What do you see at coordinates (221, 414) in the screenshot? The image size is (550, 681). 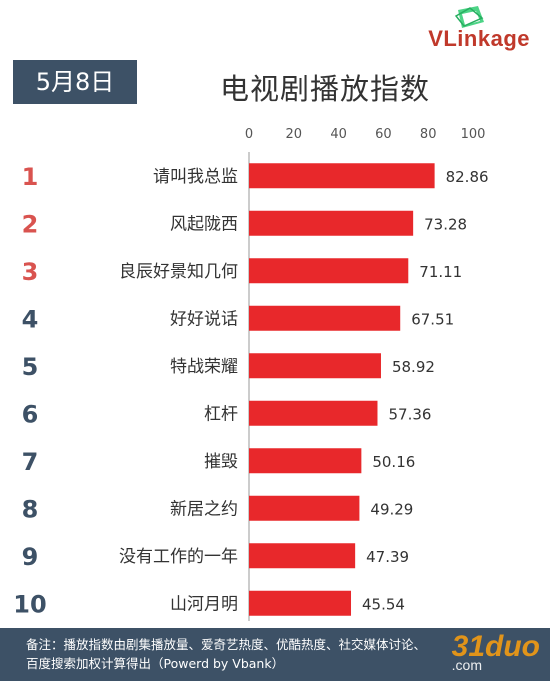 I see `category-label: 杠杆` at bounding box center [221, 414].